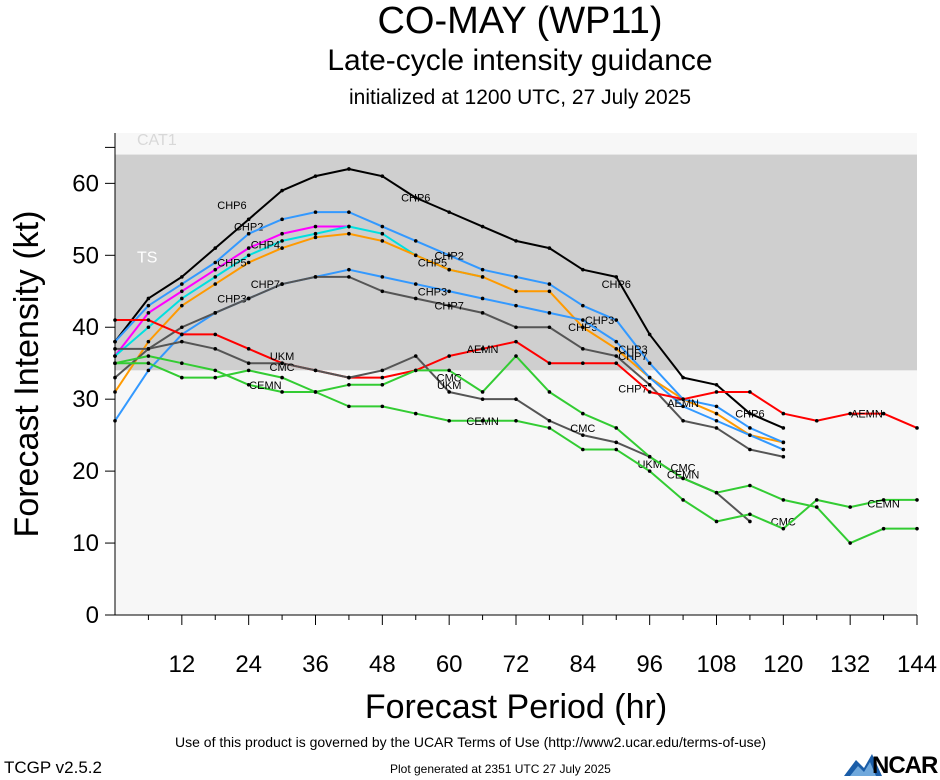 This screenshot has height=780, width=940. Describe the element at coordinates (917, 664) in the screenshot. I see `x-tick-label: 144` at that location.